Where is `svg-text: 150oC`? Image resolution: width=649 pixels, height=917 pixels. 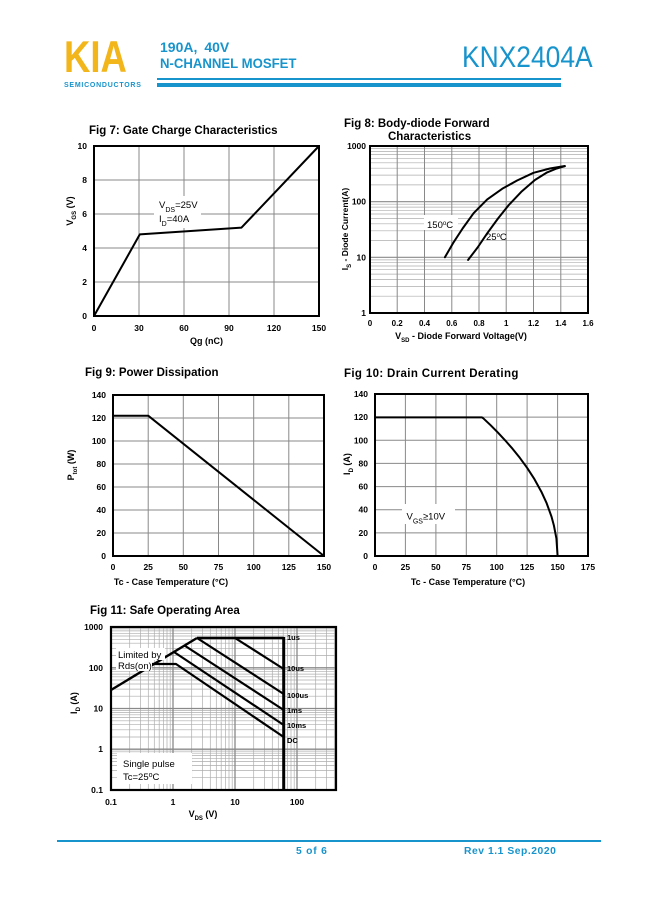
svg-text: 150oC is located at coordinates (440, 225).